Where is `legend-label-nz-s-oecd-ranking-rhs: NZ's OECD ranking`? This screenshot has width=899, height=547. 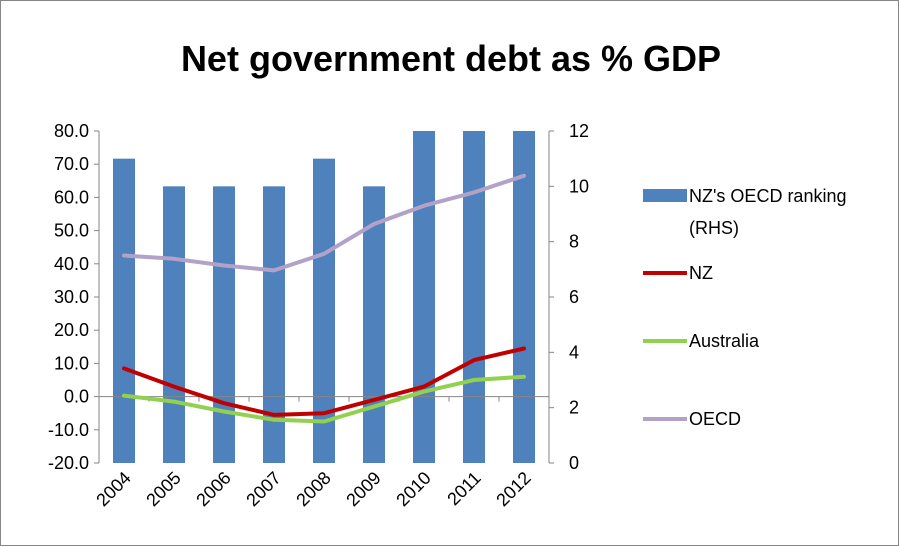 legend-label-nz-s-oecd-ranking-rhs: NZ's OECD ranking is located at coordinates (767, 196).